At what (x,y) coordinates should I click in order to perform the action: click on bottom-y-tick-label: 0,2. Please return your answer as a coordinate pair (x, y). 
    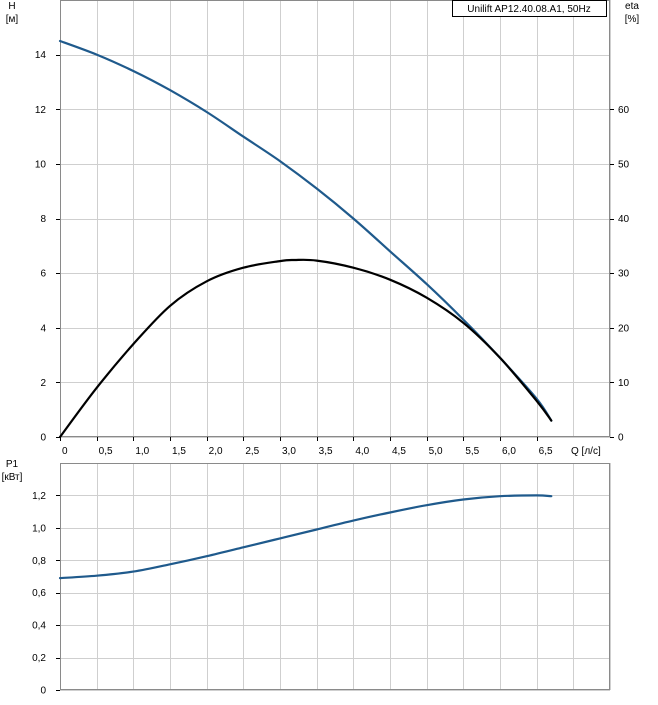
    Looking at the image, I should click on (39, 658).